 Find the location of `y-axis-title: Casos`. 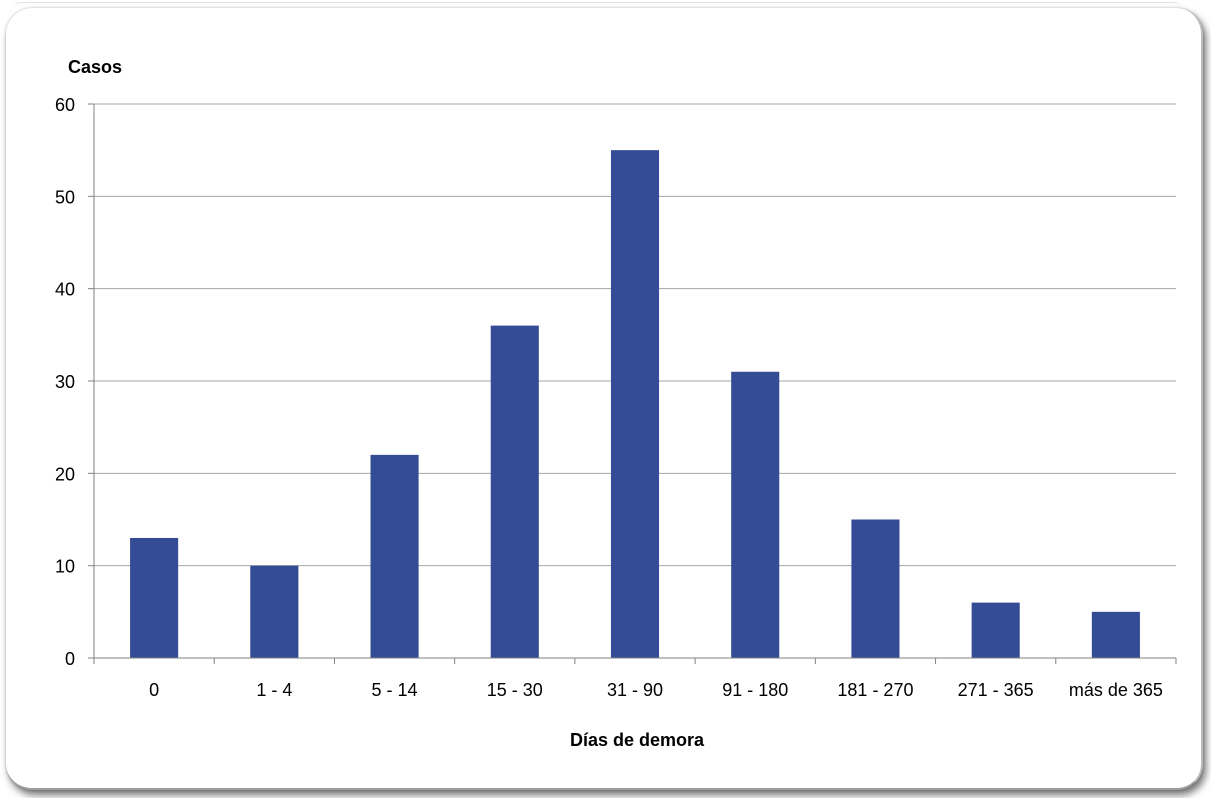

y-axis-title: Casos is located at coordinates (95, 67).